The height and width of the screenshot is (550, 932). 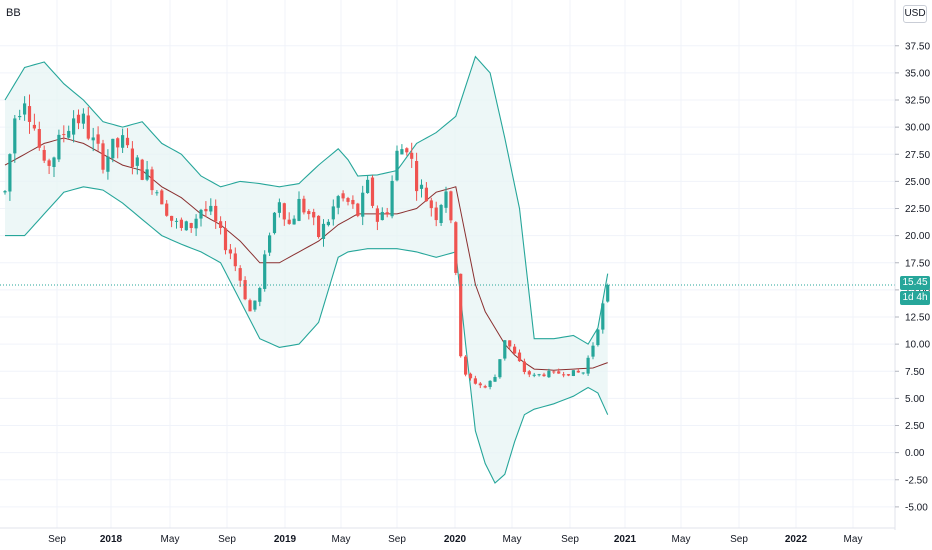 What do you see at coordinates (916, 507) in the screenshot?
I see `y-tick-label: -5.00` at bounding box center [916, 507].